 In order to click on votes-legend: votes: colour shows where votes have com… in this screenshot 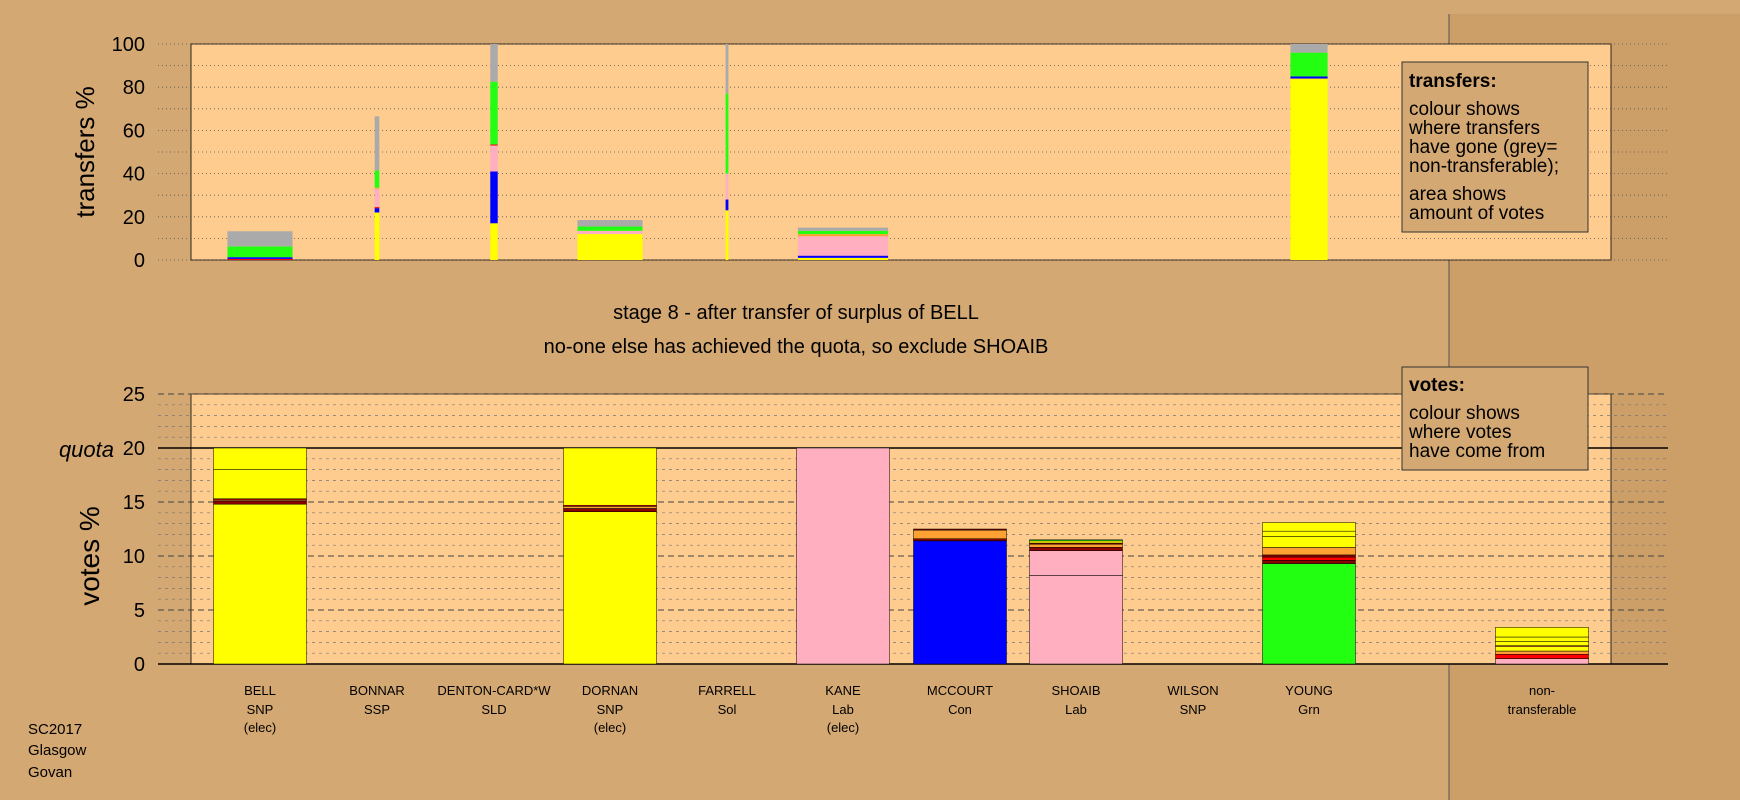, I will do `click(1495, 418)`.